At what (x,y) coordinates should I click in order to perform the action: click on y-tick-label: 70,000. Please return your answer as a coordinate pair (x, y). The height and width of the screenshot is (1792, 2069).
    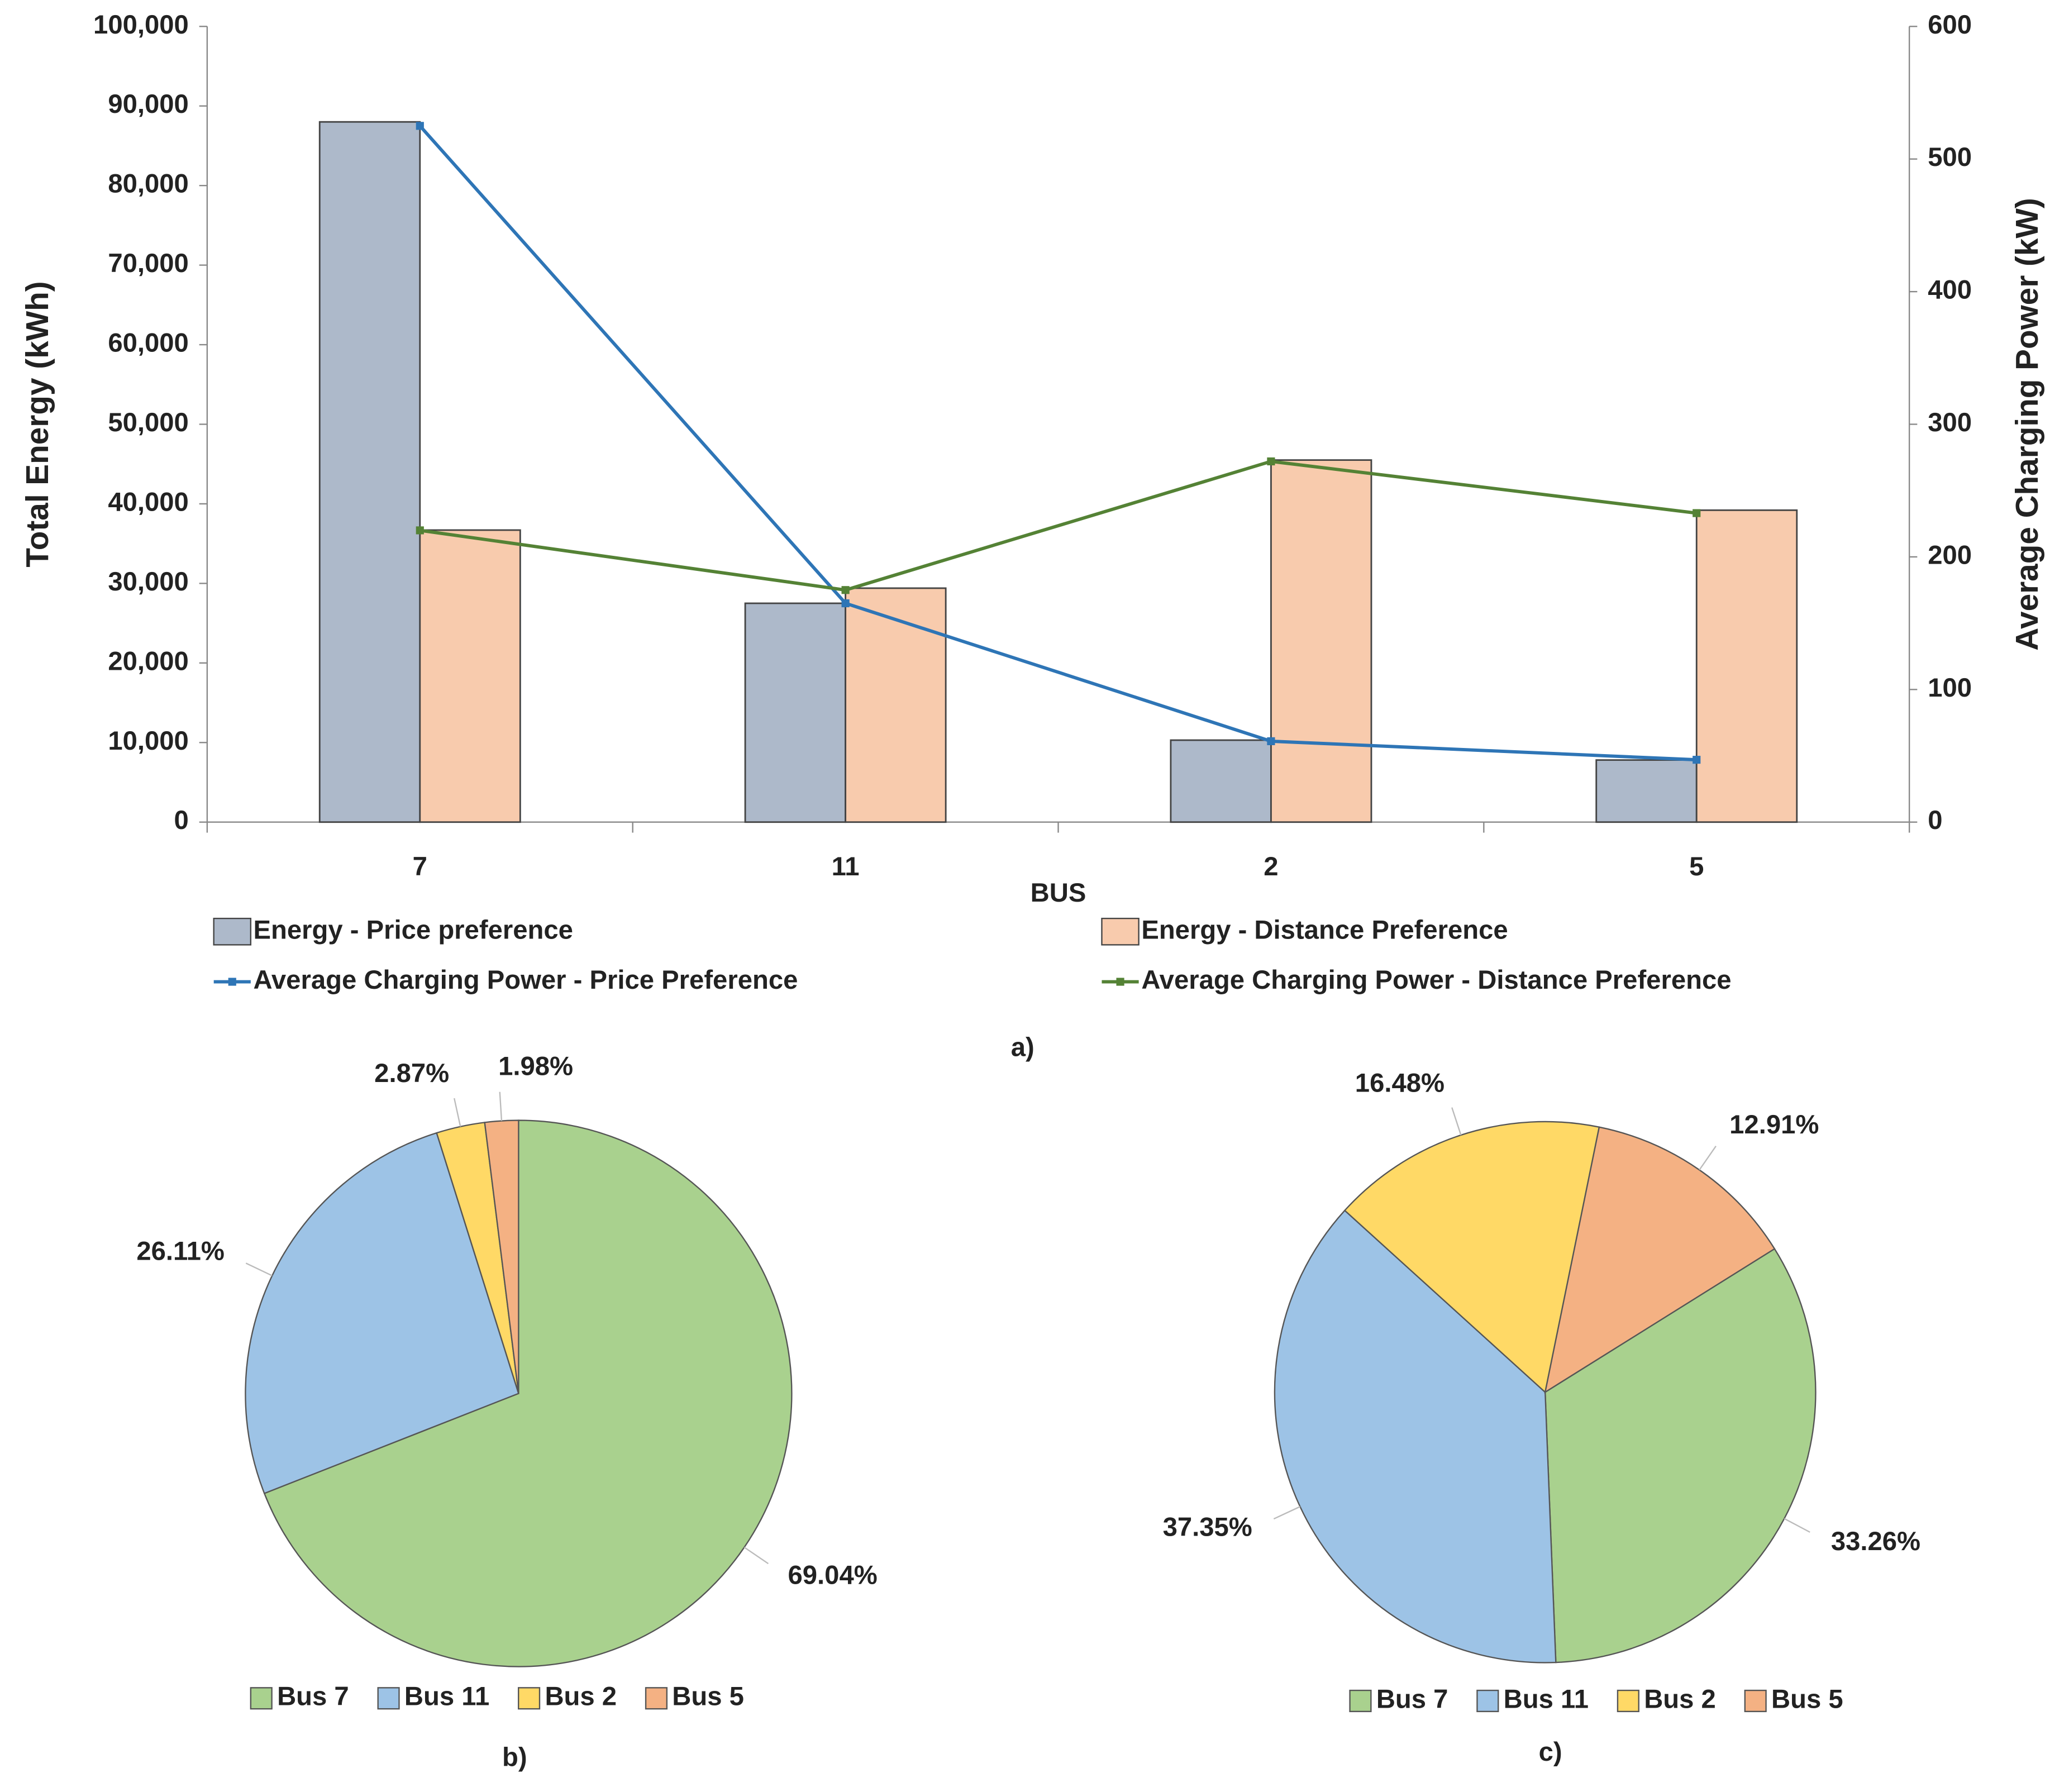
    Looking at the image, I should click on (148, 263).